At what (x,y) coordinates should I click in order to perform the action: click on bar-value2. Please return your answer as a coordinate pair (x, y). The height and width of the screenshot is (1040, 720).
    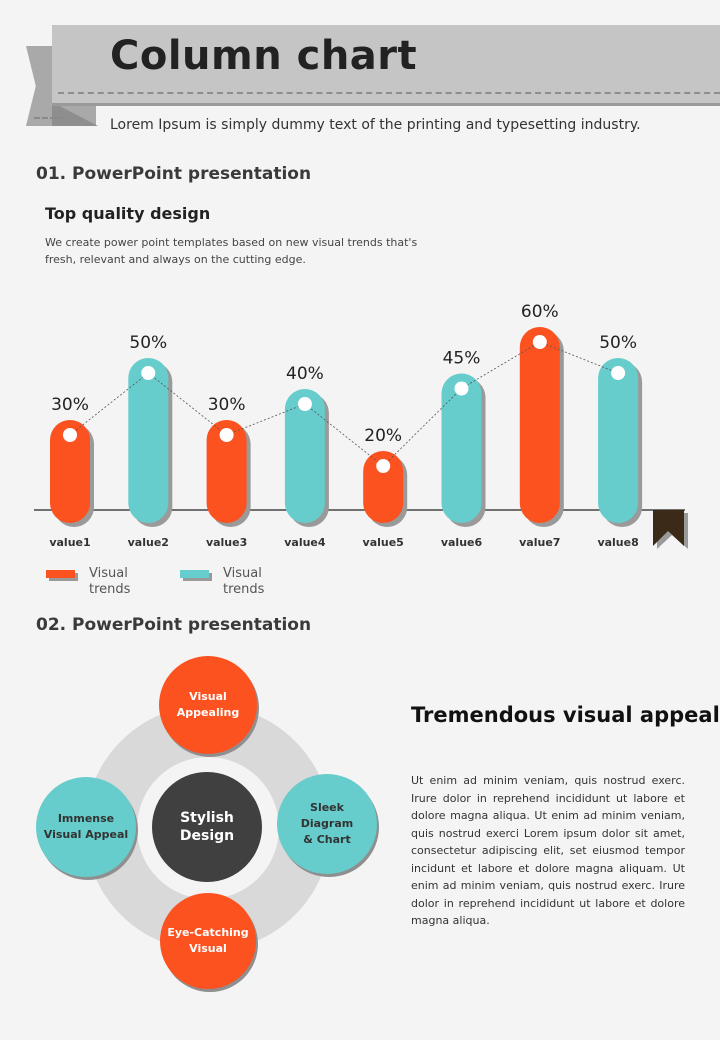
    Looking at the image, I should click on (148, 440).